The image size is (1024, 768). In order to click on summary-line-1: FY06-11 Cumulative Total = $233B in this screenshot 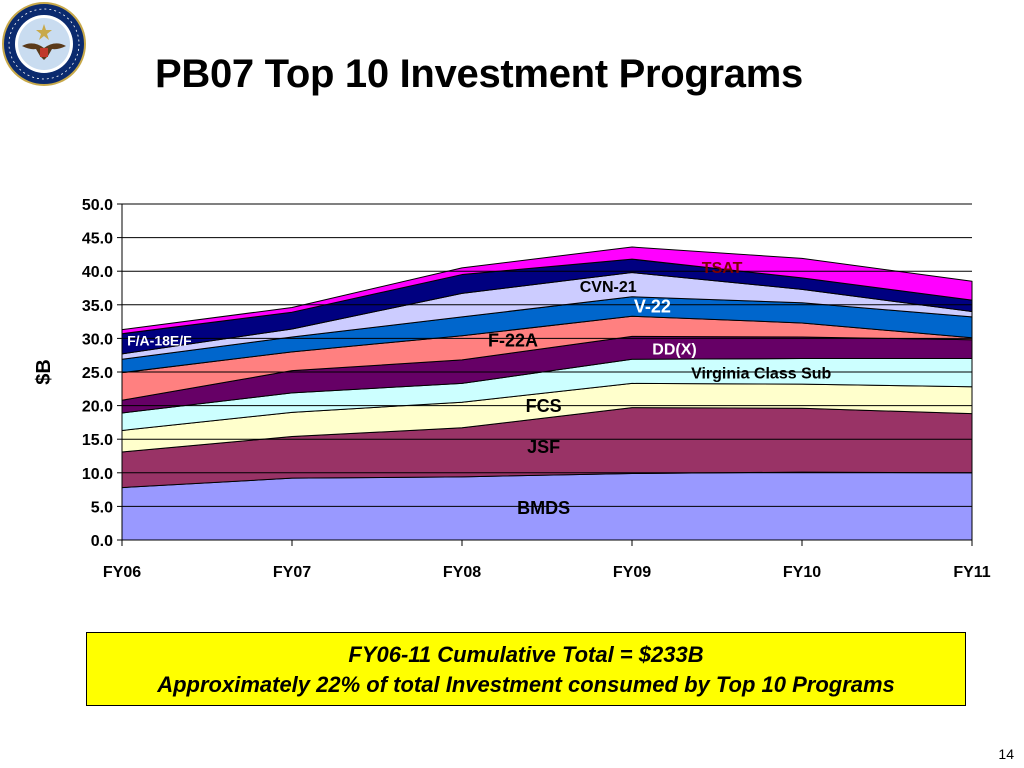, I will do `click(526, 654)`.